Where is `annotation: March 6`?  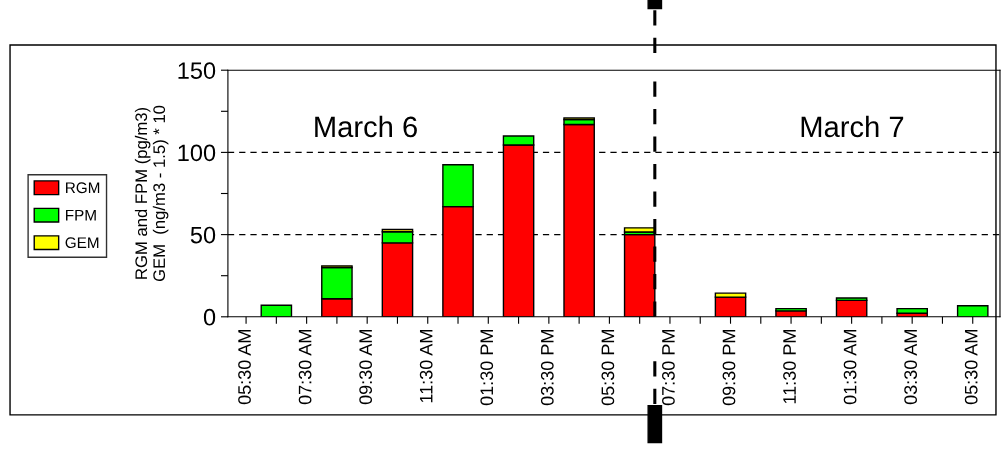 annotation: March 6 is located at coordinates (366, 126).